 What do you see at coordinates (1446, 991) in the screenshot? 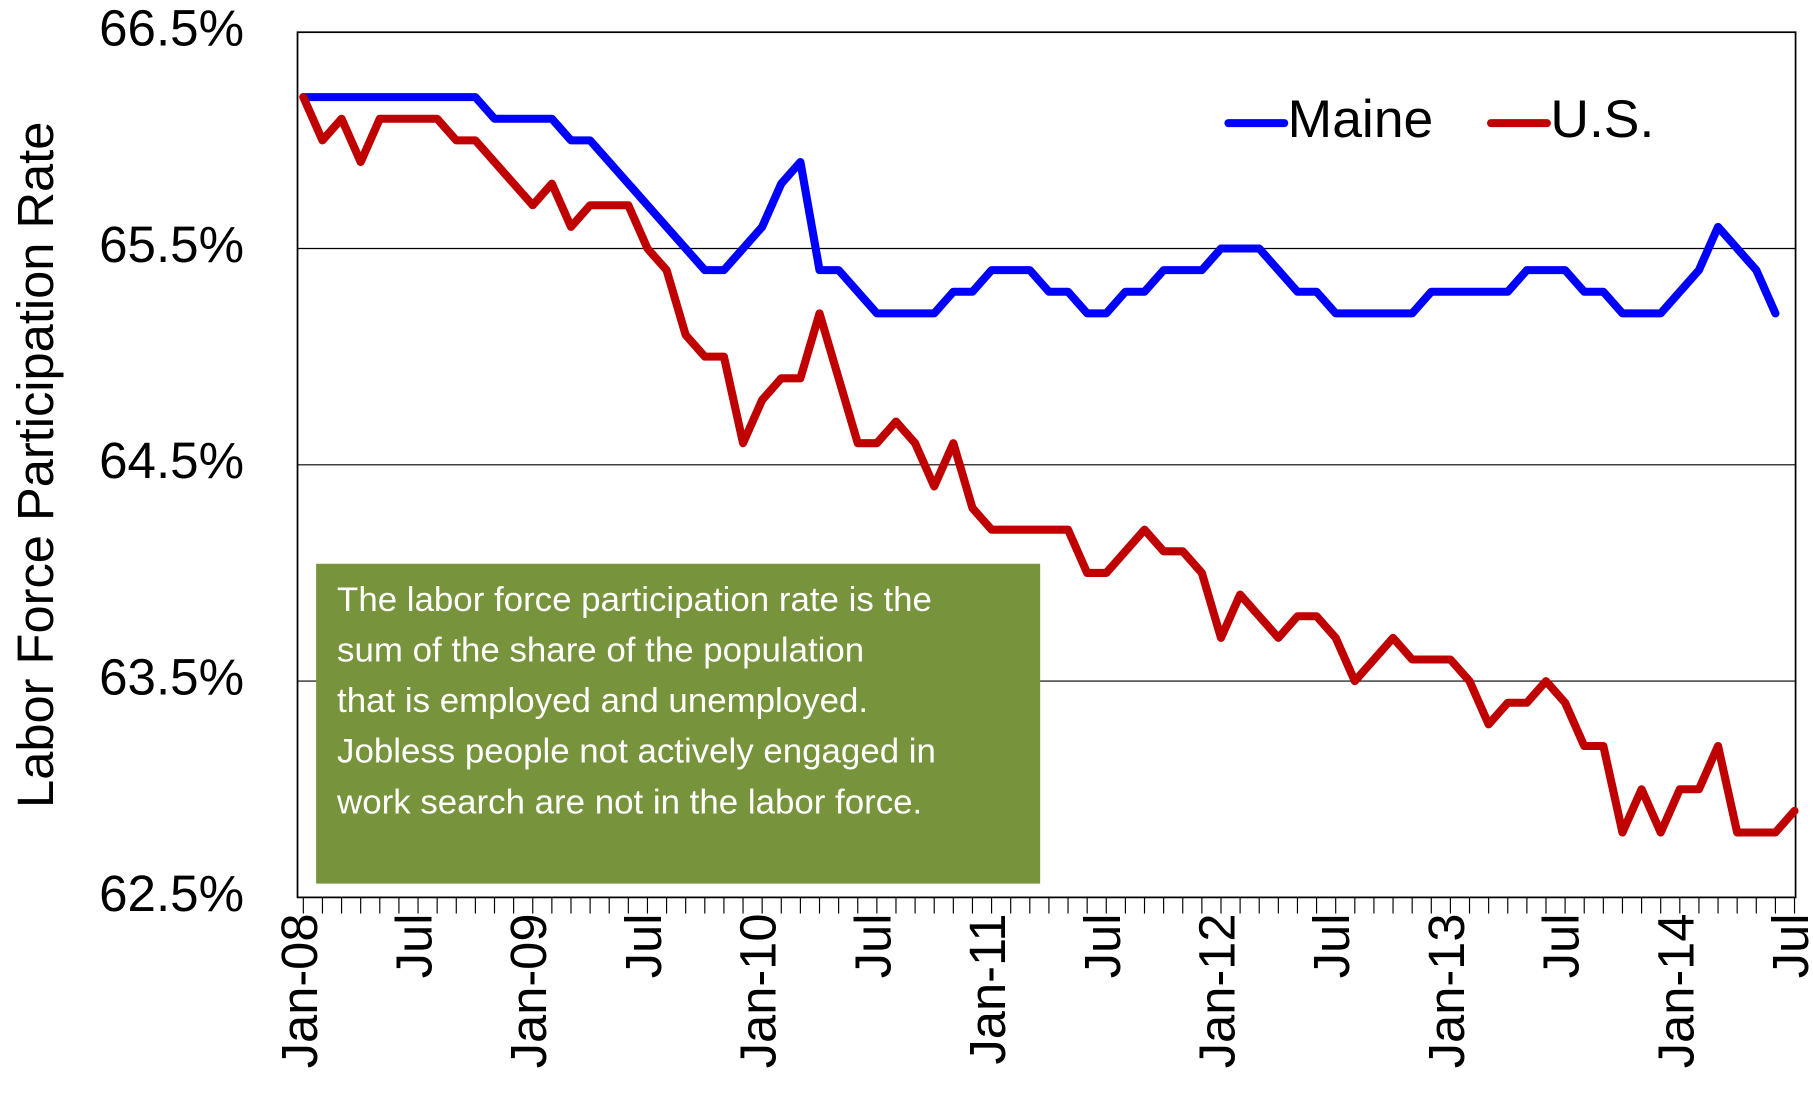
I see `x-tick-label: Jan-13` at bounding box center [1446, 991].